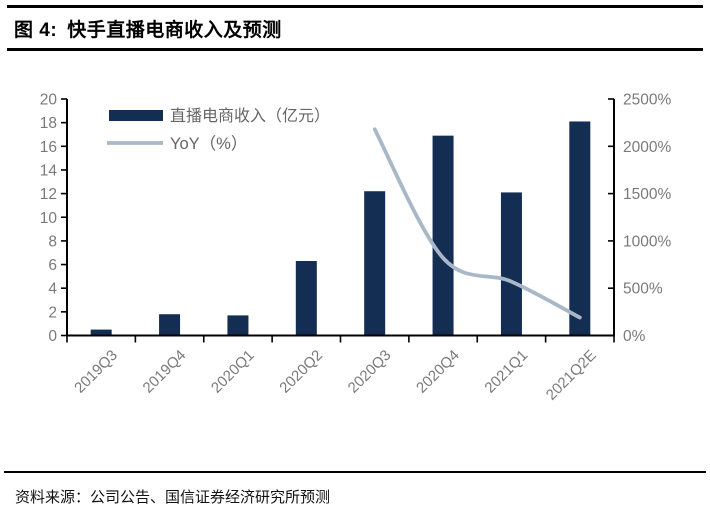 This screenshot has width=710, height=513. I want to click on bar-2020Q4, so click(443, 235).